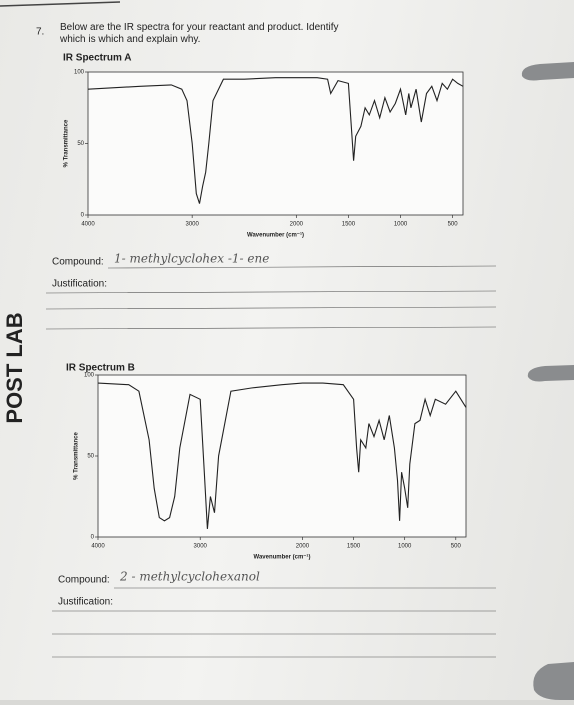 The height and width of the screenshot is (705, 574). I want to click on chart-title: IR Spectrum A, so click(97, 58).